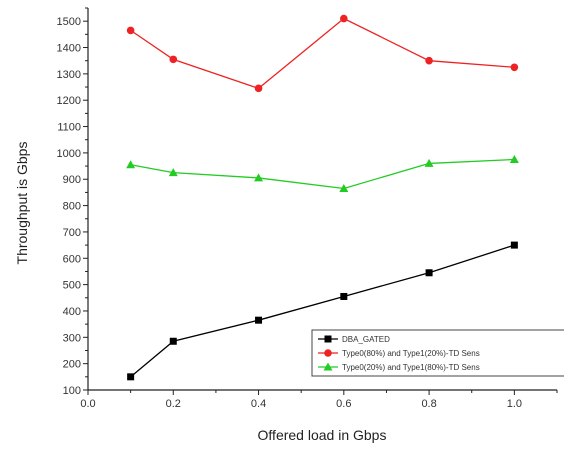 The image size is (564, 450). I want to click on y-tick-label: 900, so click(72, 180).